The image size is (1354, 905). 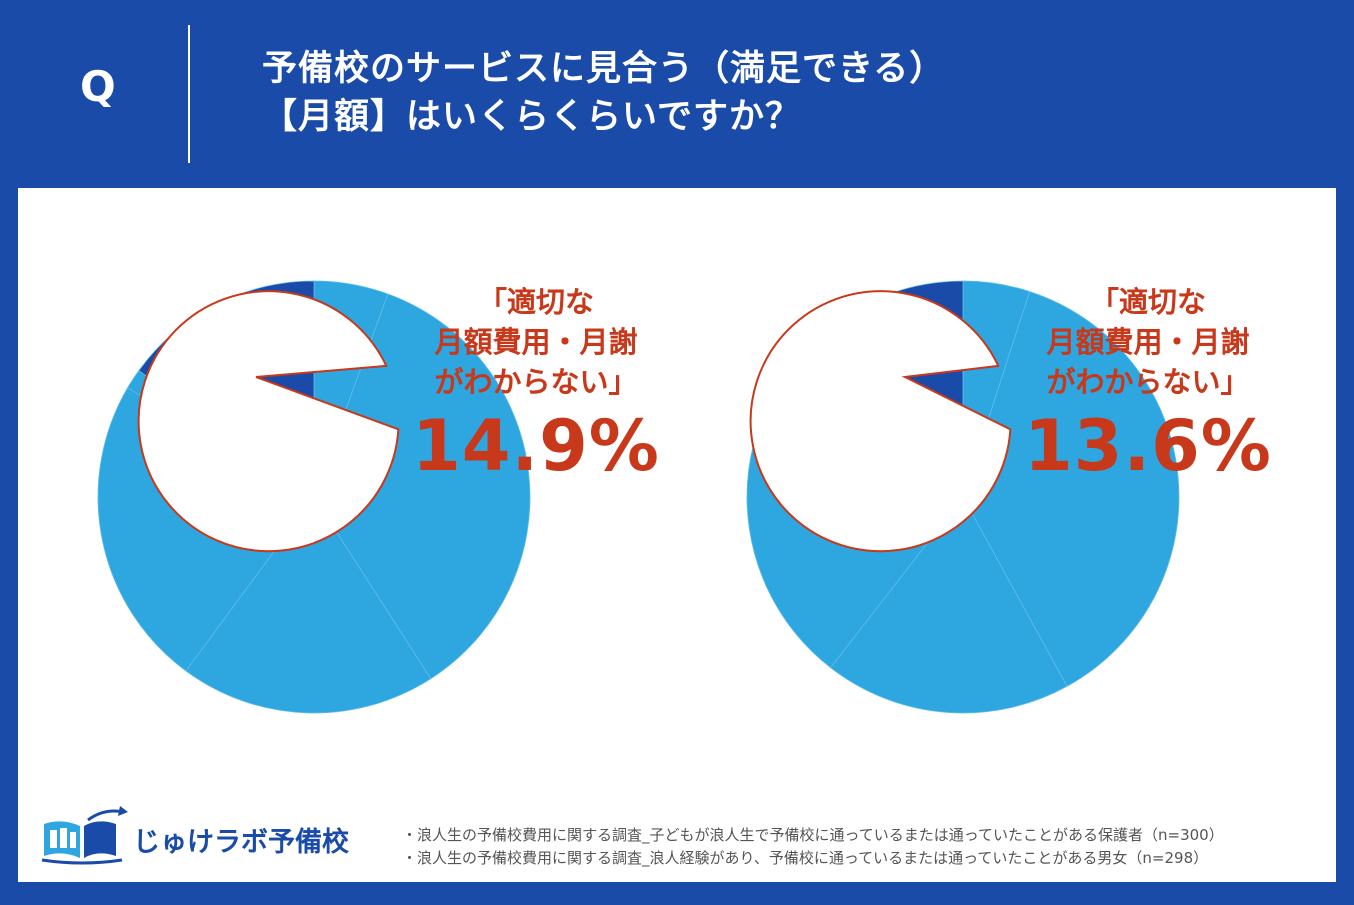 I want to click on callout-label-1: 「適切な 月額費用・月謝 がわからない」, so click(x=536, y=342).